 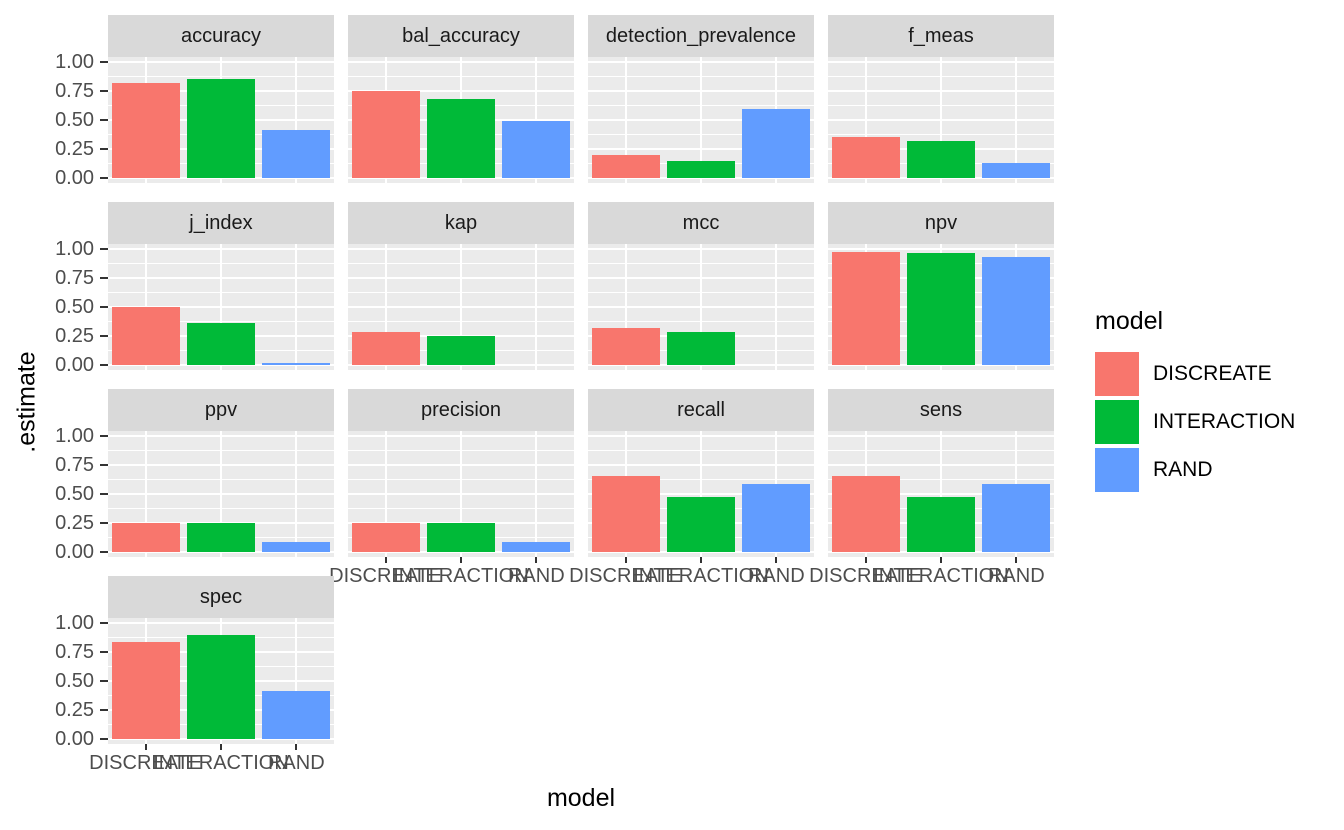 I want to click on facet-strip: f_meas, so click(x=941, y=36).